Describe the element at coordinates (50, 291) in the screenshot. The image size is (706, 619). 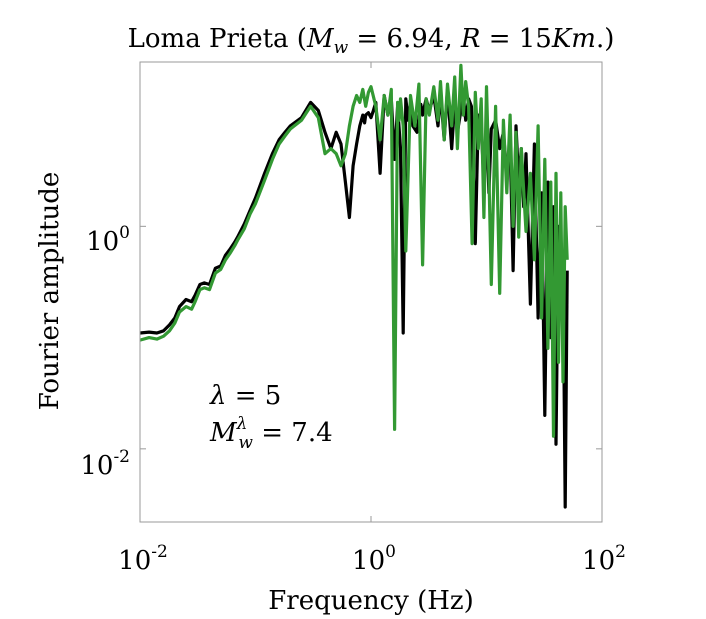
I see `y-axis-label: Fourier amplitude` at that location.